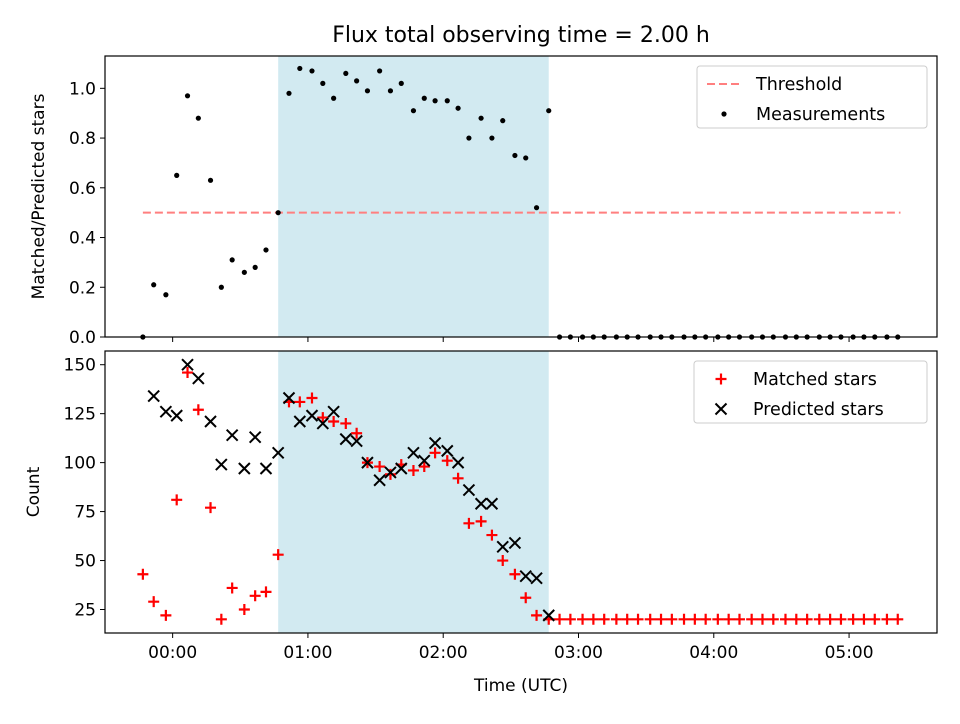 This screenshot has height=724, width=960. What do you see at coordinates (85, 513) in the screenshot?
I see `y-tick-label: 75` at bounding box center [85, 513].